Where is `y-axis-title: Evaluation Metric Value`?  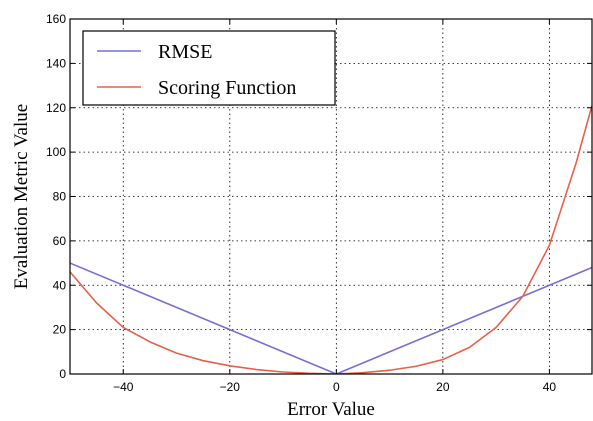 y-axis-title: Evaluation Metric Value is located at coordinates (21, 196).